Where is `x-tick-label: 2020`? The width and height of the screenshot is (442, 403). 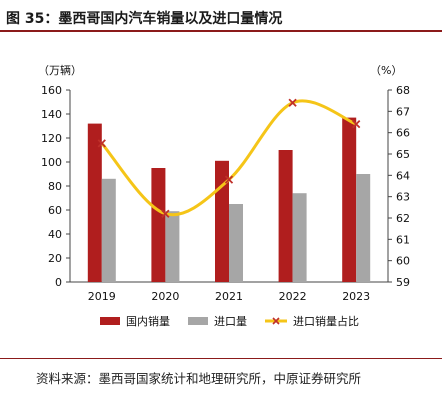
x-tick-label: 2020 is located at coordinates (165, 296).